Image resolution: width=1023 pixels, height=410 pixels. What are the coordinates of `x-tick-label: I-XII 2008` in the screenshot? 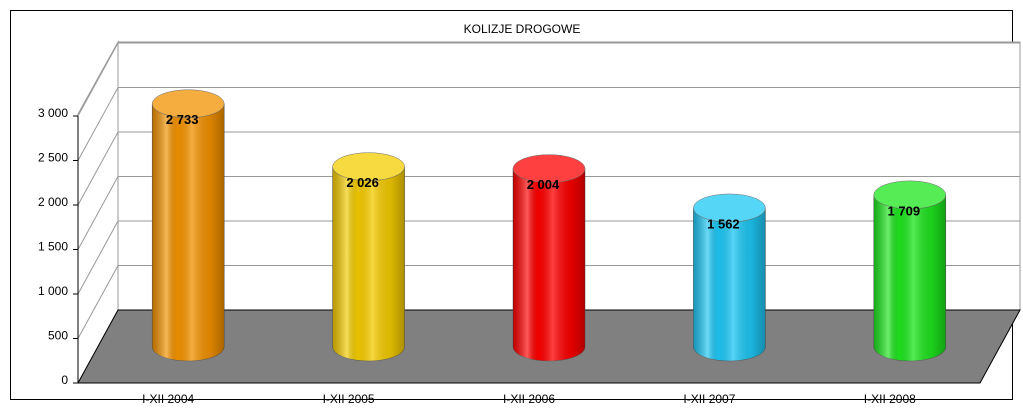 It's located at (890, 399).